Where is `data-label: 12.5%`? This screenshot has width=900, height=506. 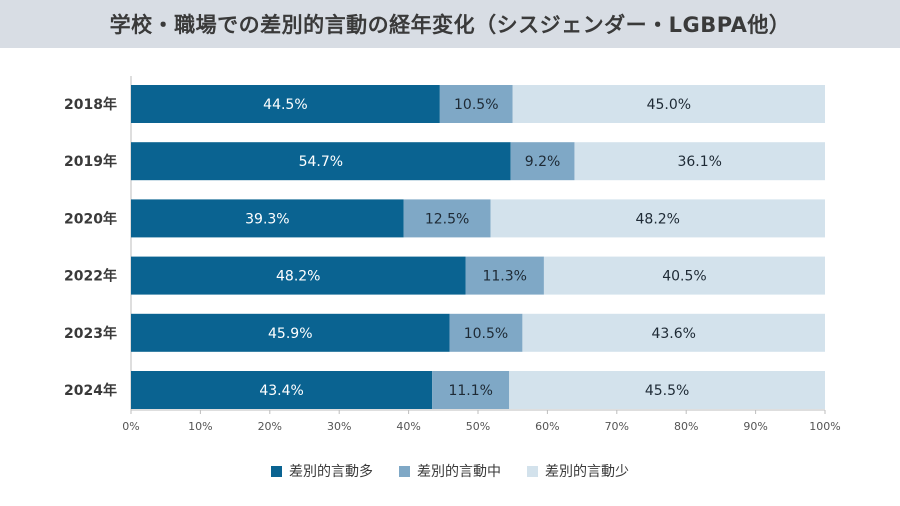
data-label: 12.5% is located at coordinates (447, 219).